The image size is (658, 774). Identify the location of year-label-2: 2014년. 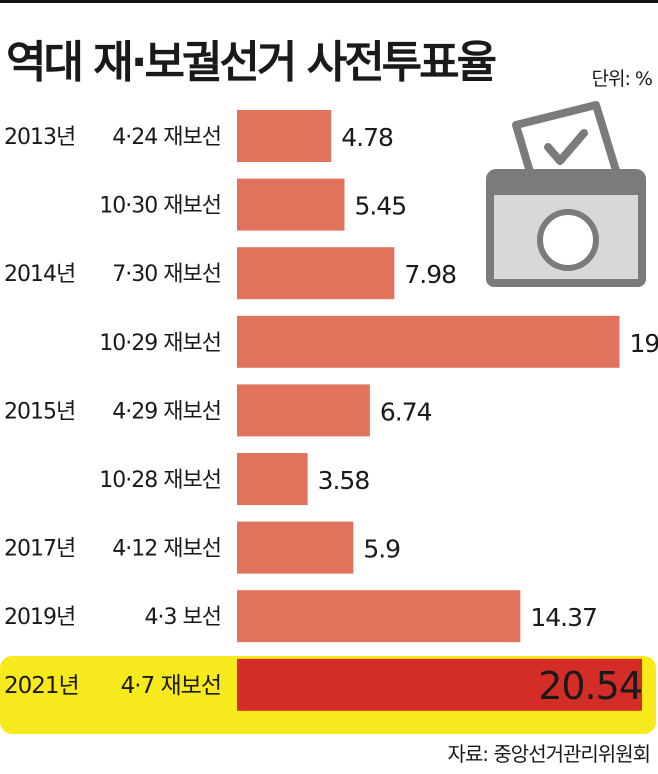
(39, 274).